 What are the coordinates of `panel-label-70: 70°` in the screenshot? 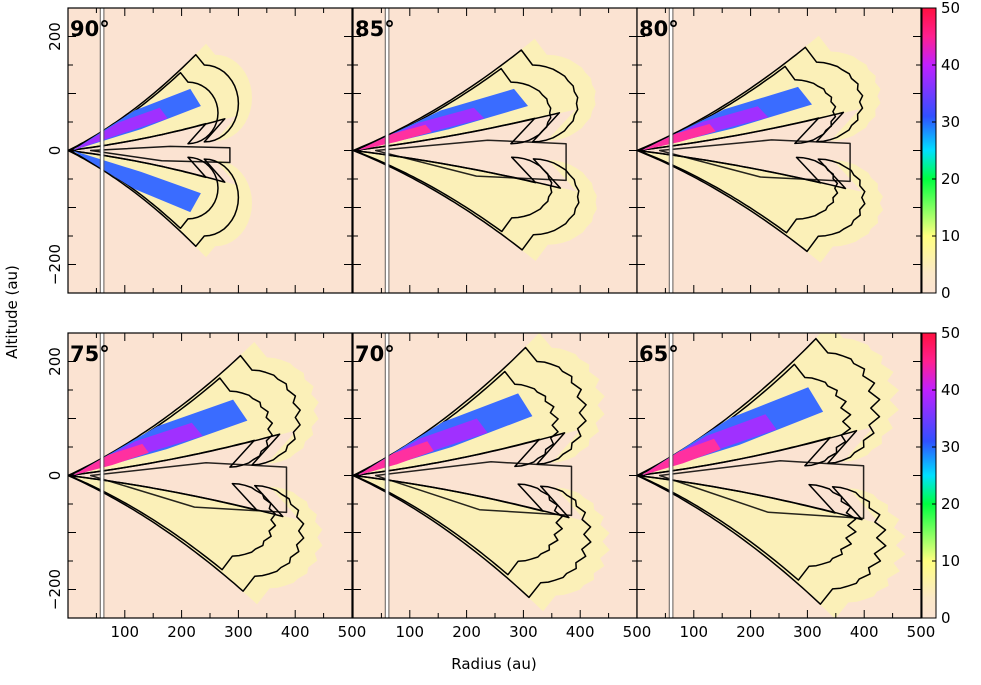 It's located at (375, 354).